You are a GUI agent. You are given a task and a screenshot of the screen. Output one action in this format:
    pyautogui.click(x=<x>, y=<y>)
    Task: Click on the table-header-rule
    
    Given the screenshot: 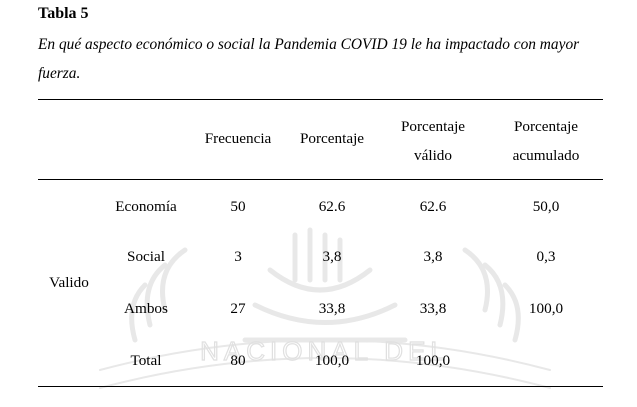 What is the action you would take?
    pyautogui.click(x=320, y=179)
    